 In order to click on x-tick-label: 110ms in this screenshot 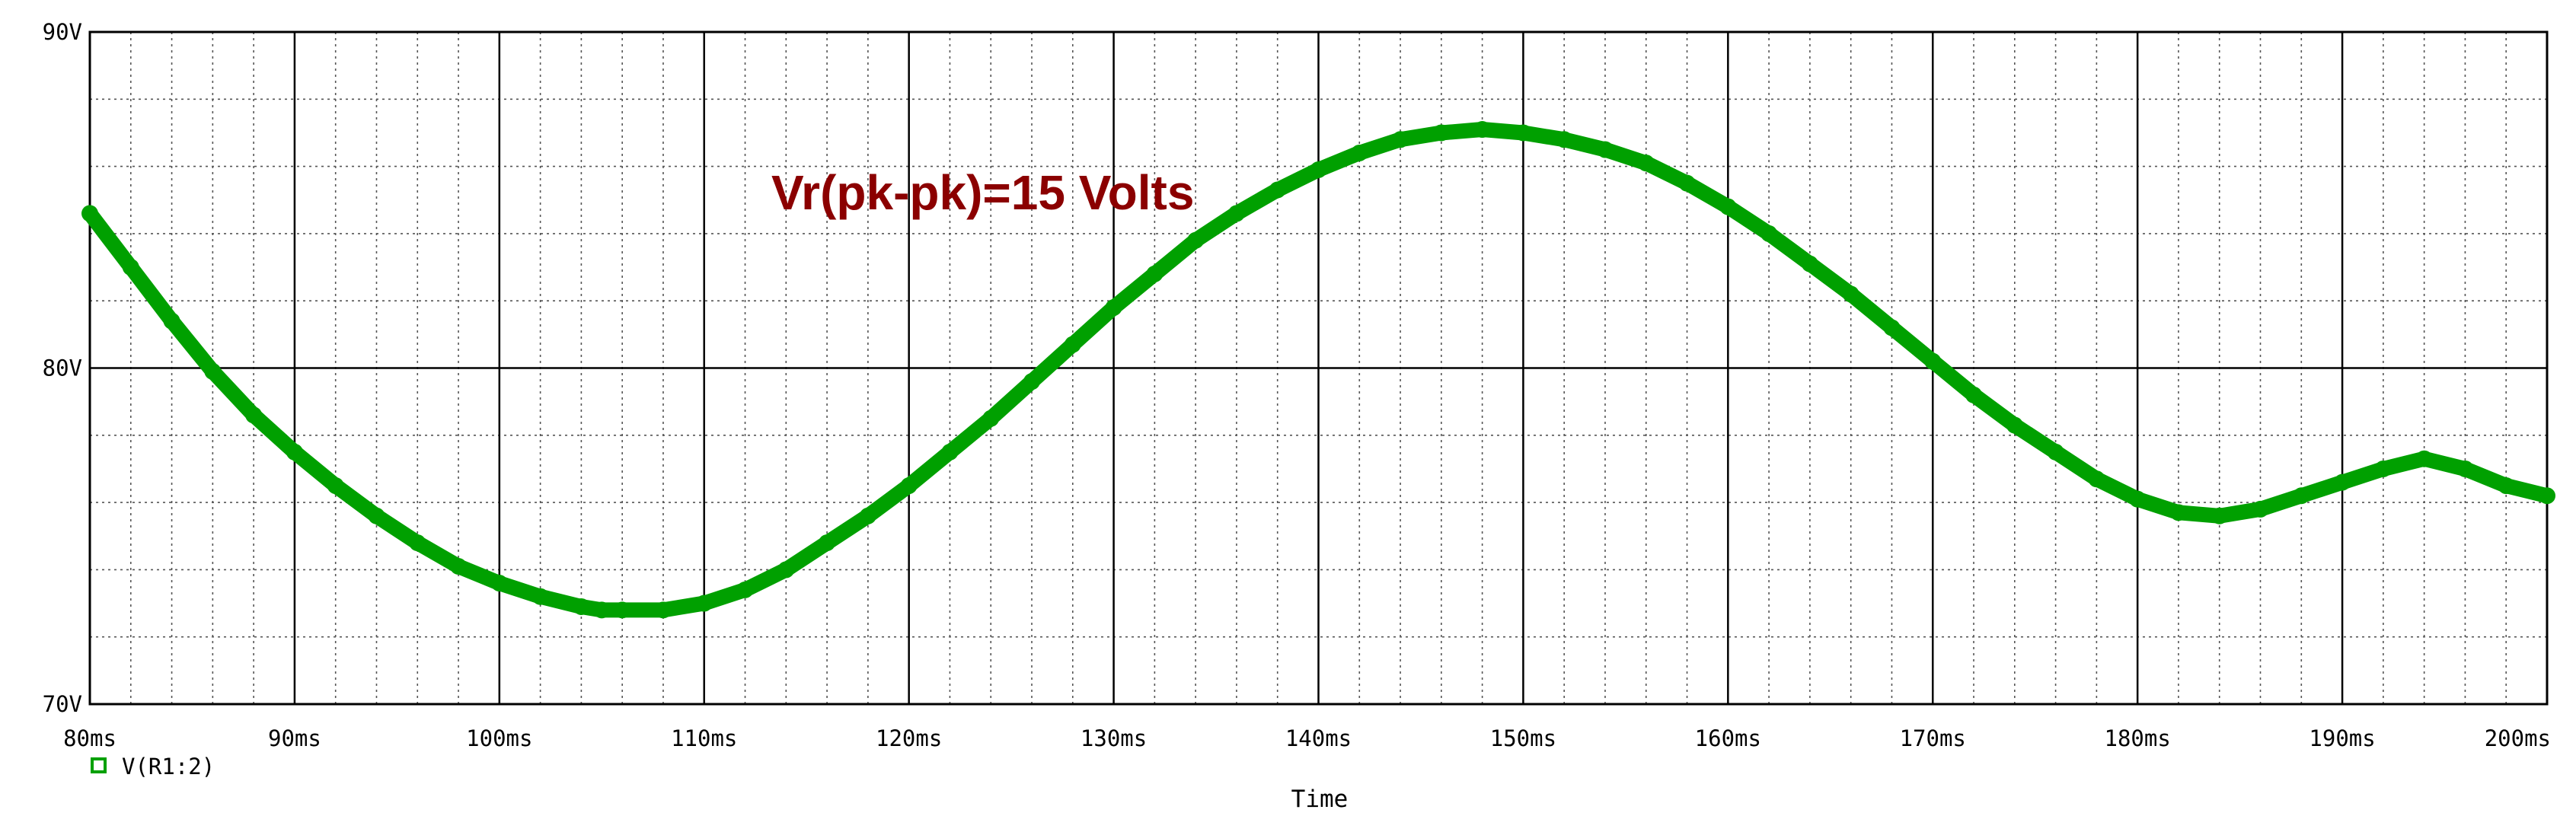, I will do `click(704, 738)`.